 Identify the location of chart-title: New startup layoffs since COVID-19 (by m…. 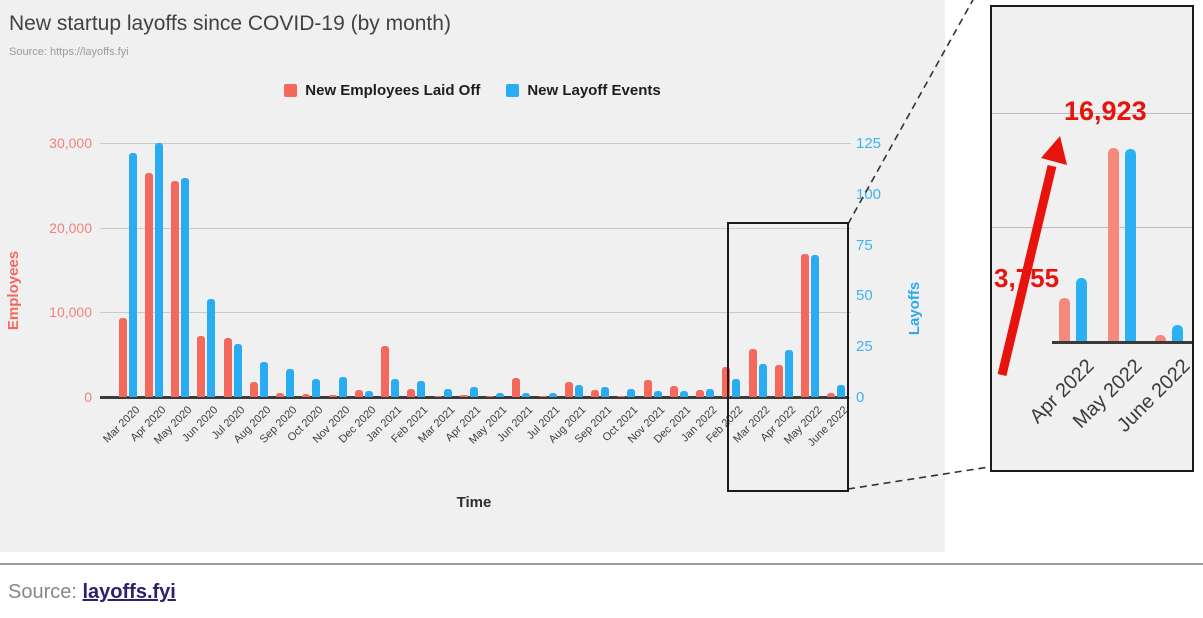
(230, 23).